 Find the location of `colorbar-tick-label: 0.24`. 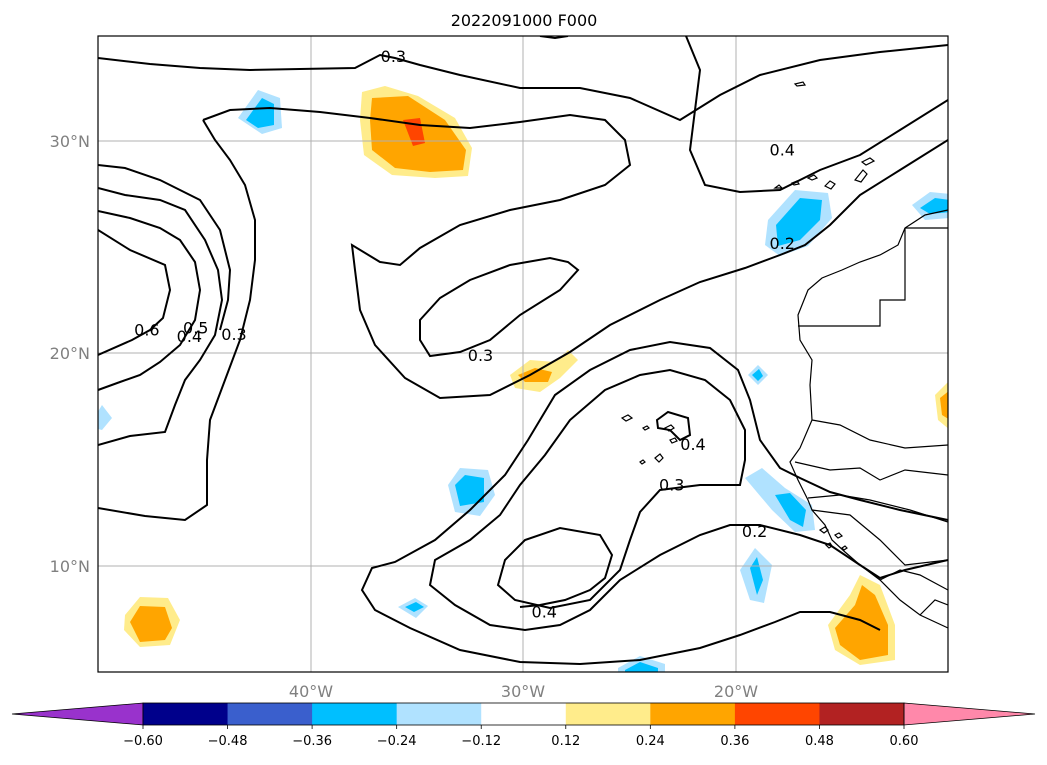

colorbar-tick-label: 0.24 is located at coordinates (650, 741).